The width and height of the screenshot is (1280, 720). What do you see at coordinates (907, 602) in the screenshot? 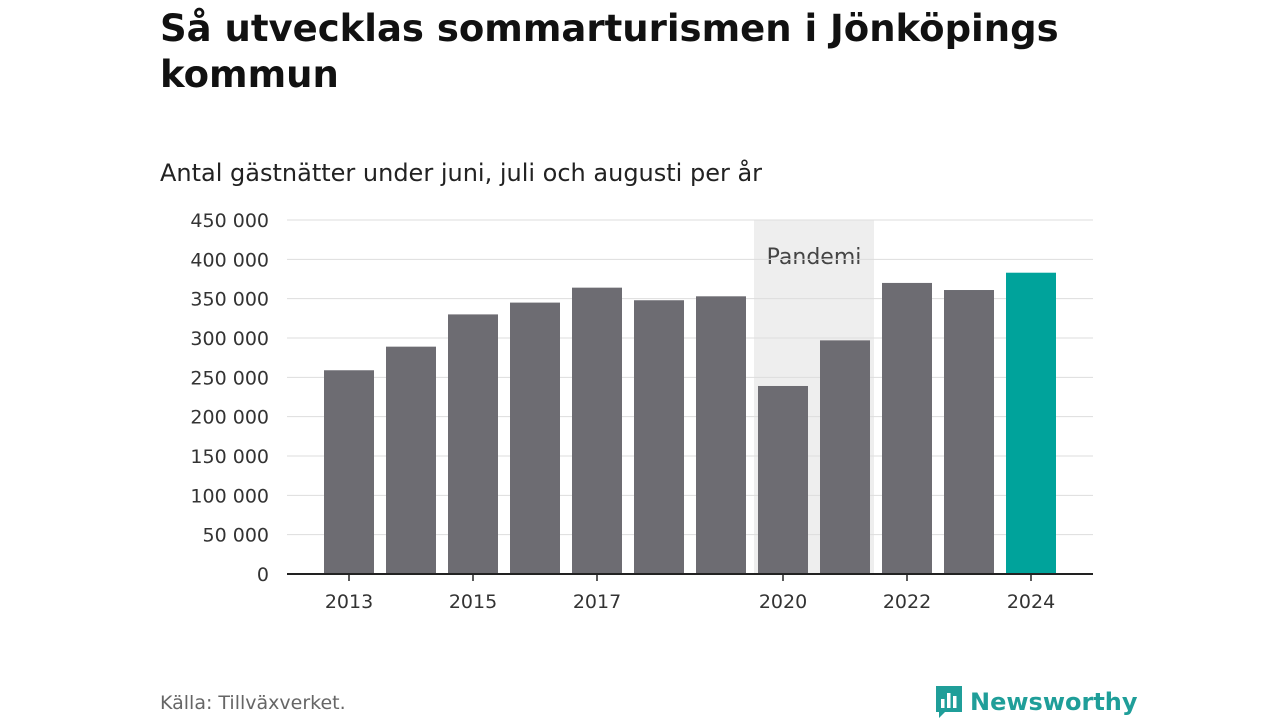
I see `x-tick-label: 2022` at bounding box center [907, 602].